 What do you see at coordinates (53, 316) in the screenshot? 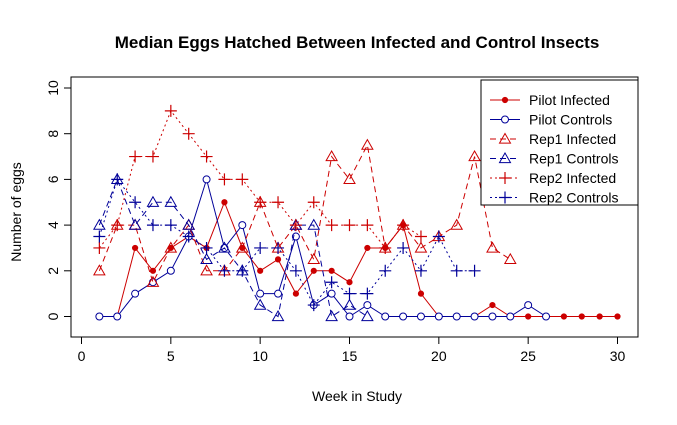
I see `y-tick-label: 0` at bounding box center [53, 316].